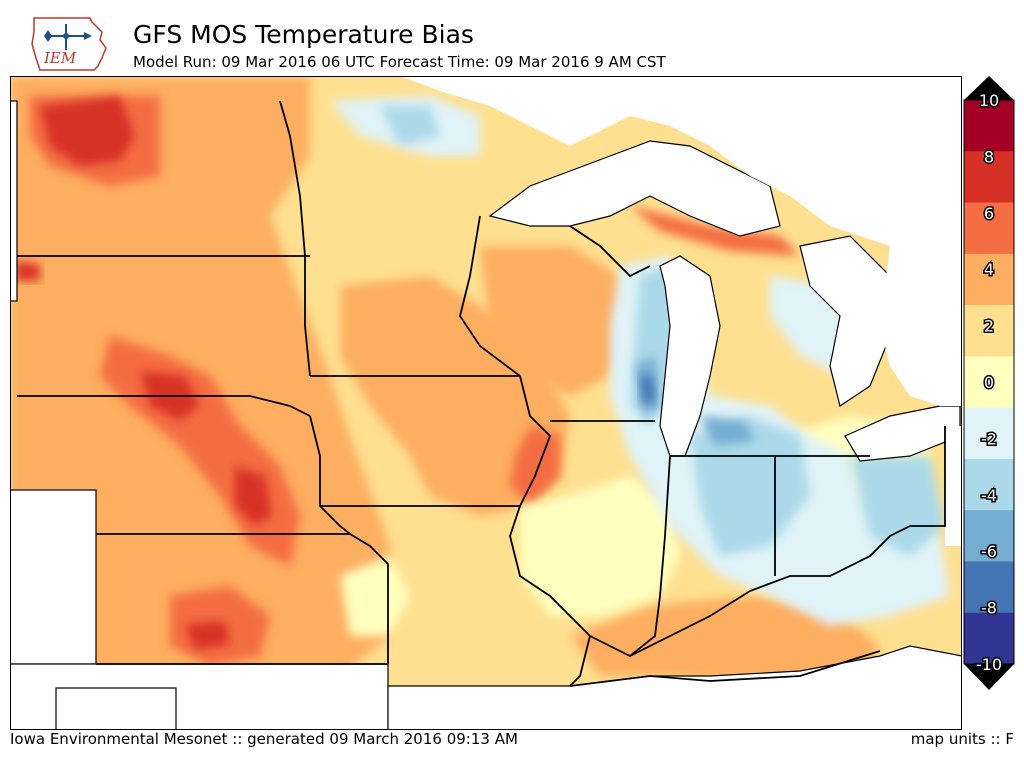 The height and width of the screenshot is (768, 1024). Describe the element at coordinates (989, 100) in the screenshot. I see `colorbar-tick-label: 10` at that location.